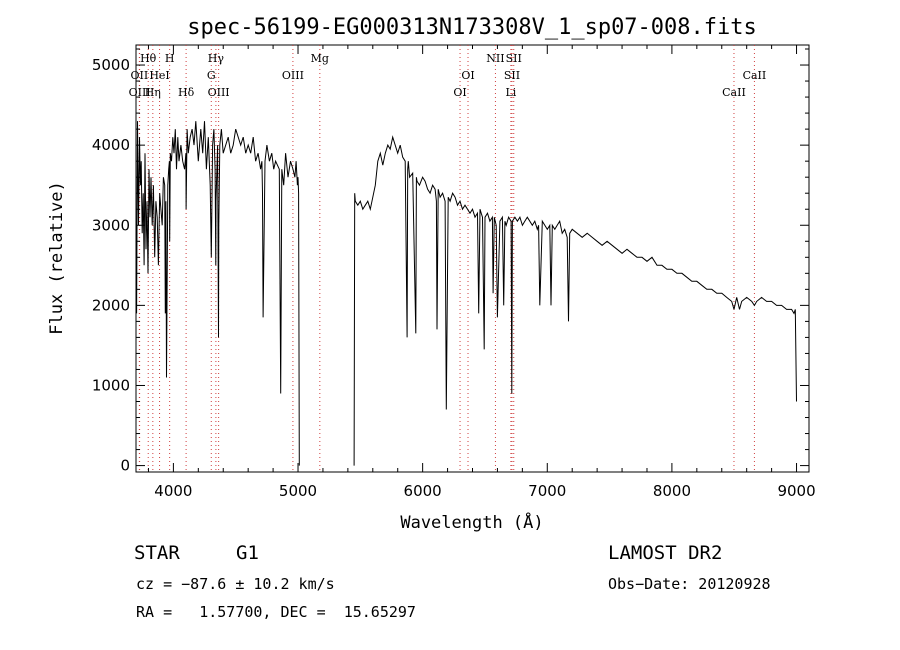 This screenshot has width=900, height=650. I want to click on y-tick-label: 1000, so click(111, 385).